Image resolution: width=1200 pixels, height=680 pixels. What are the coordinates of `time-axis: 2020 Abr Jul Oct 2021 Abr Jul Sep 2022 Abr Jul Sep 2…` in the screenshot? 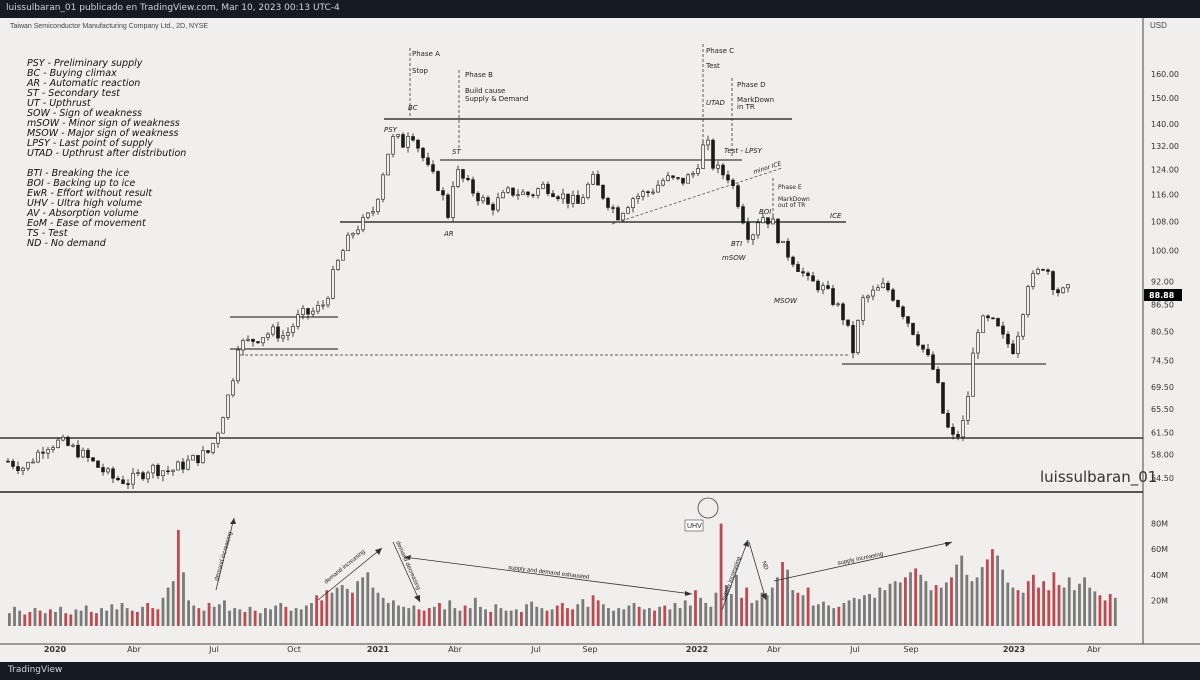 It's located at (573, 649).